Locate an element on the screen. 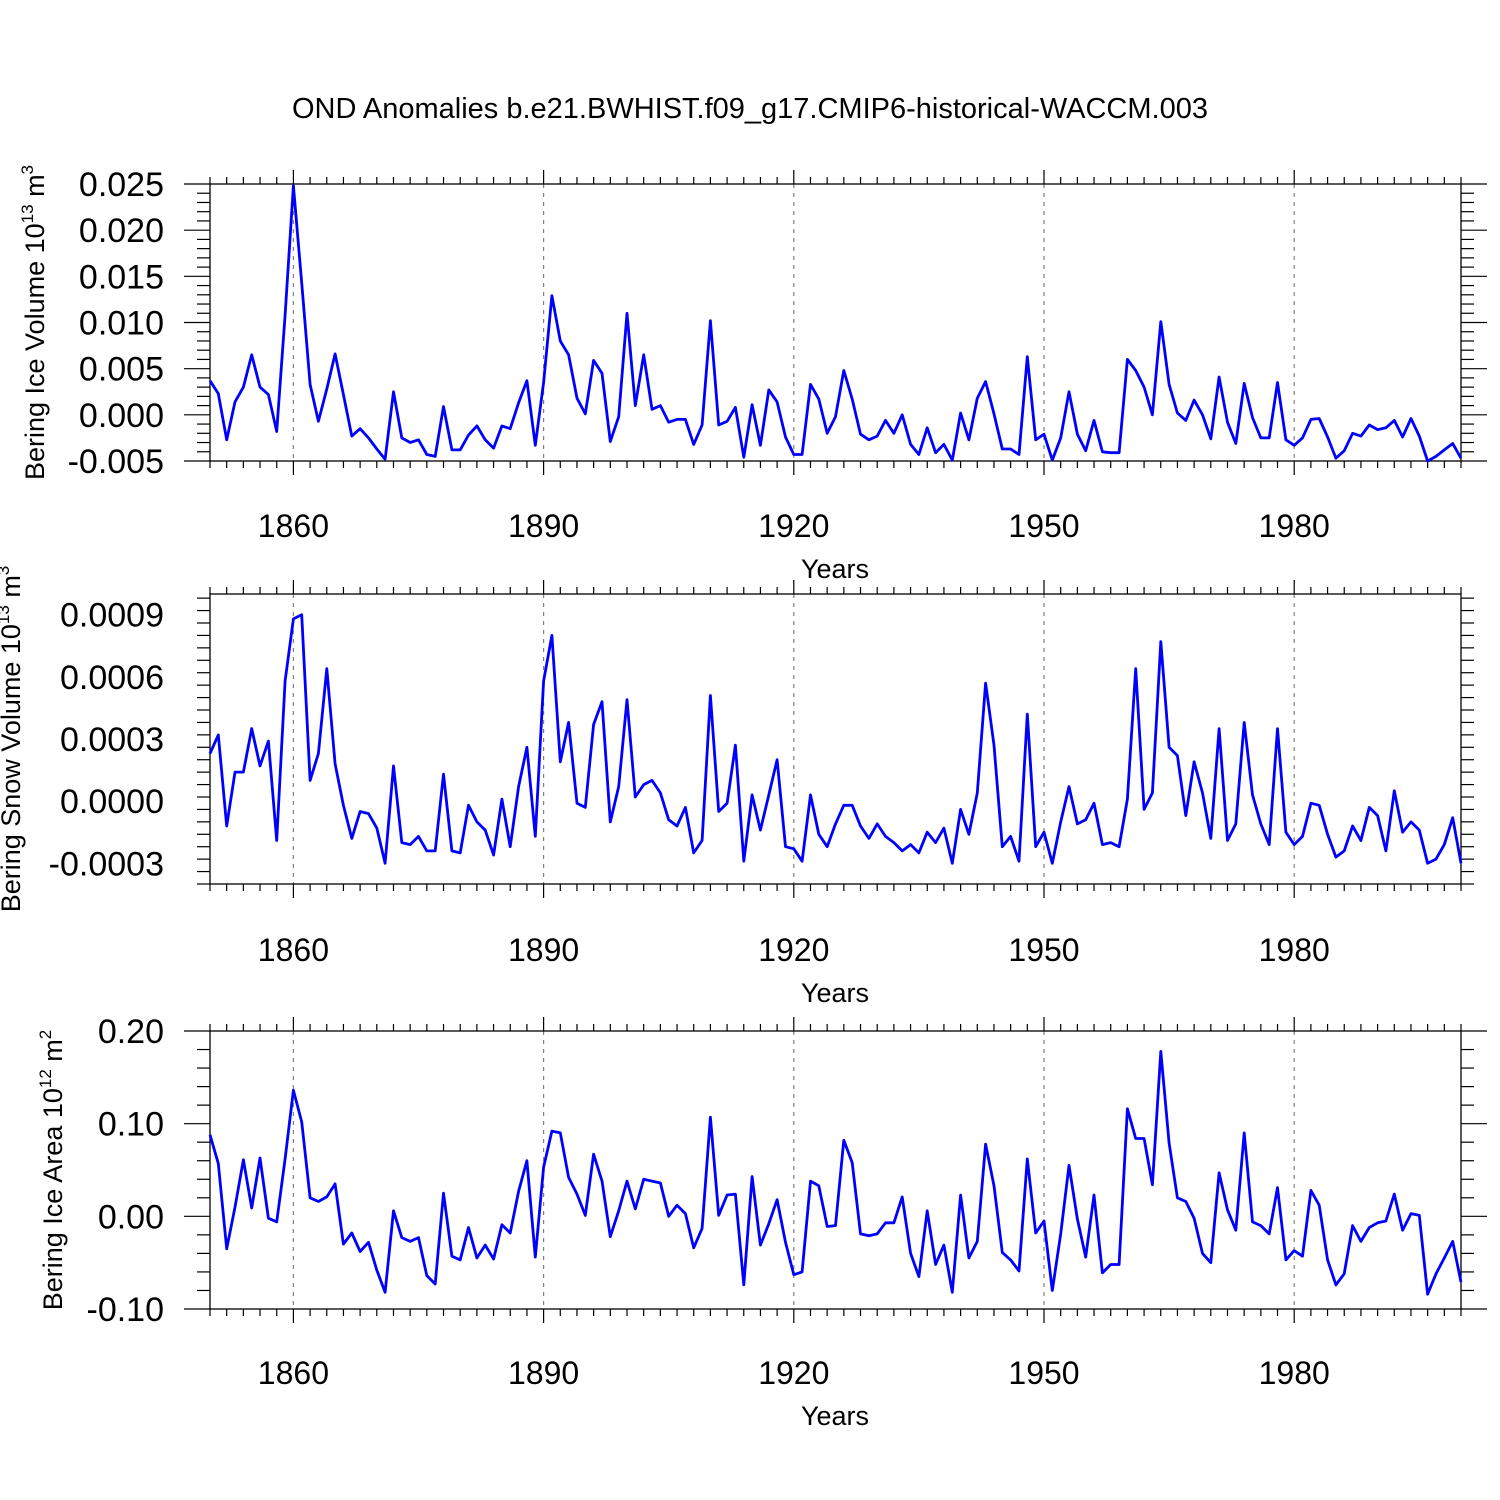 The height and width of the screenshot is (1500, 1500). y-tick-label: 0.000 is located at coordinates (121, 416).